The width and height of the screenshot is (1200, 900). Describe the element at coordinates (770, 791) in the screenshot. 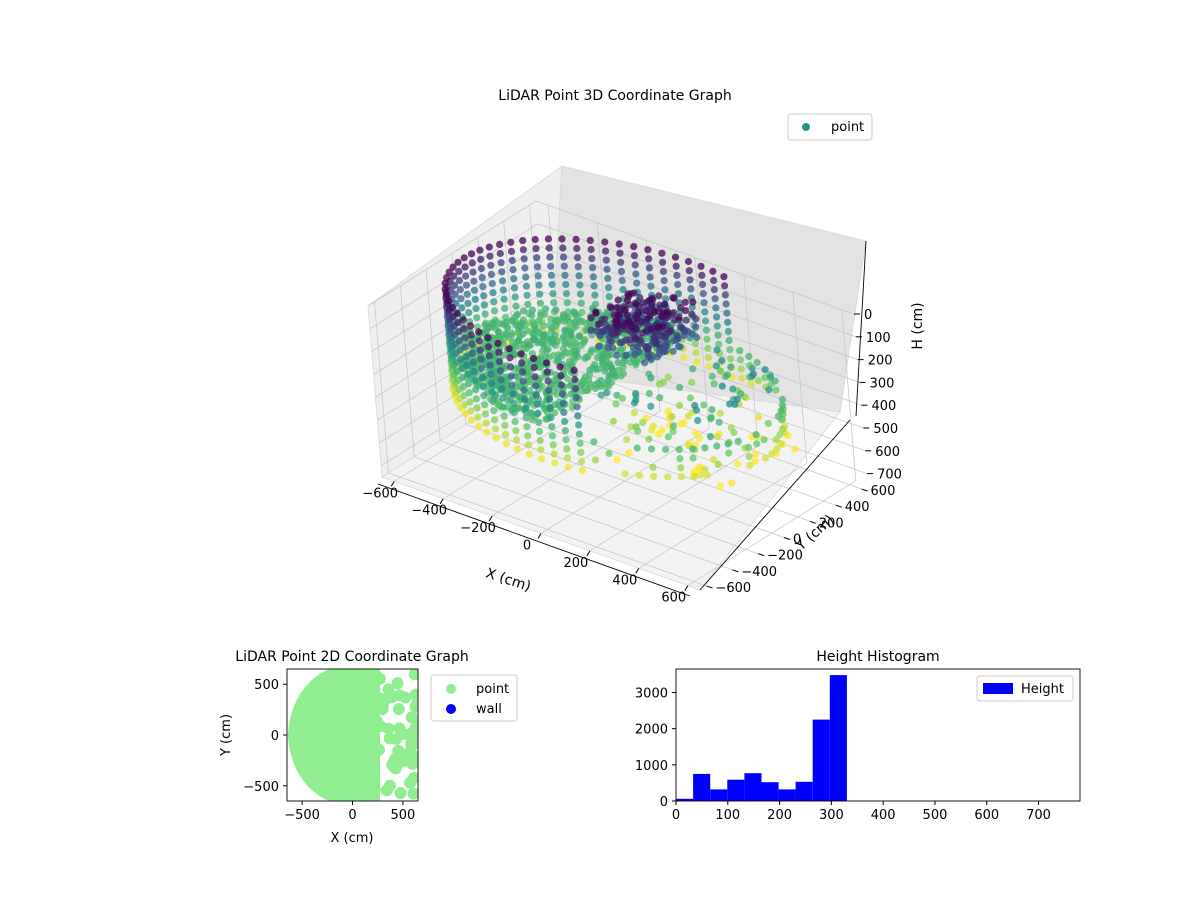

I see `histogram-bar` at that location.